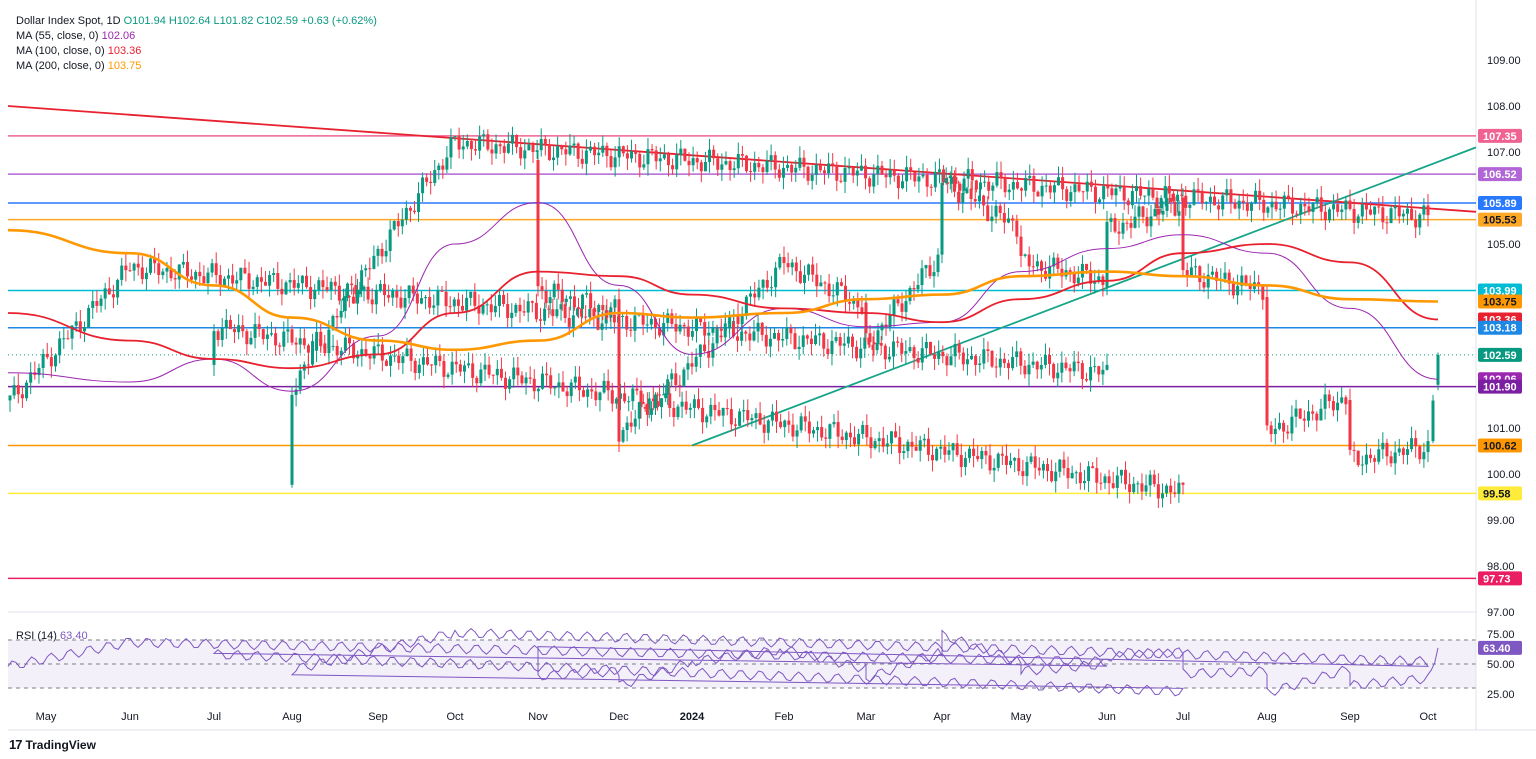  I want to click on price-tag-103.99, so click(1500, 290).